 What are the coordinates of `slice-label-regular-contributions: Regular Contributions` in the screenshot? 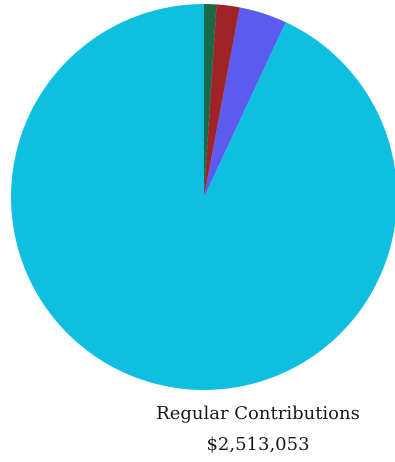 It's located at (258, 413).